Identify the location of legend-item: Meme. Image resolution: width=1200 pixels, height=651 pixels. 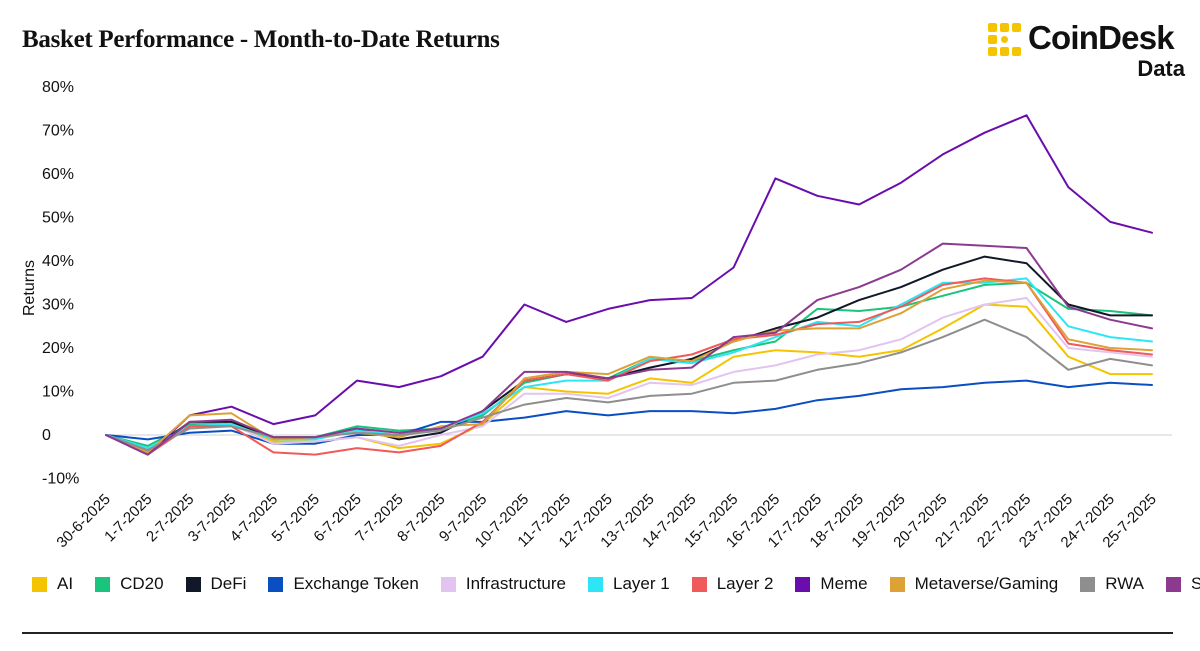
(831, 584).